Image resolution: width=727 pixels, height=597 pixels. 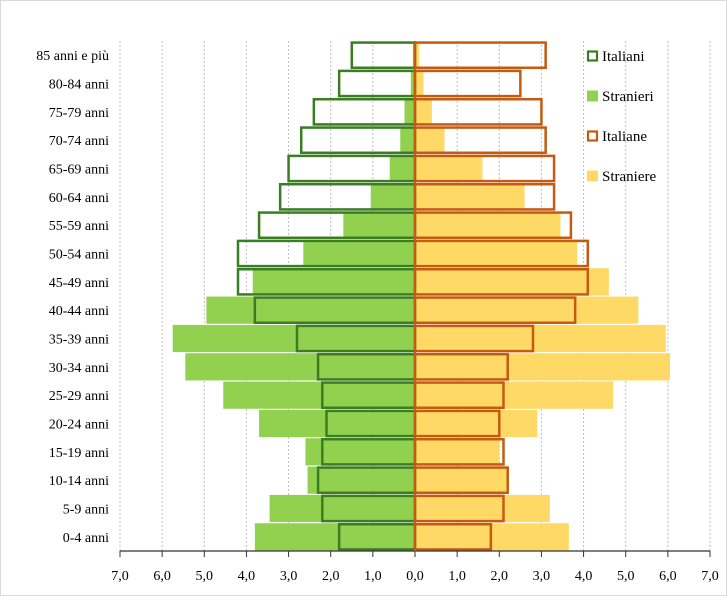 I want to click on category-label: 15-19 anni, so click(x=79, y=453).